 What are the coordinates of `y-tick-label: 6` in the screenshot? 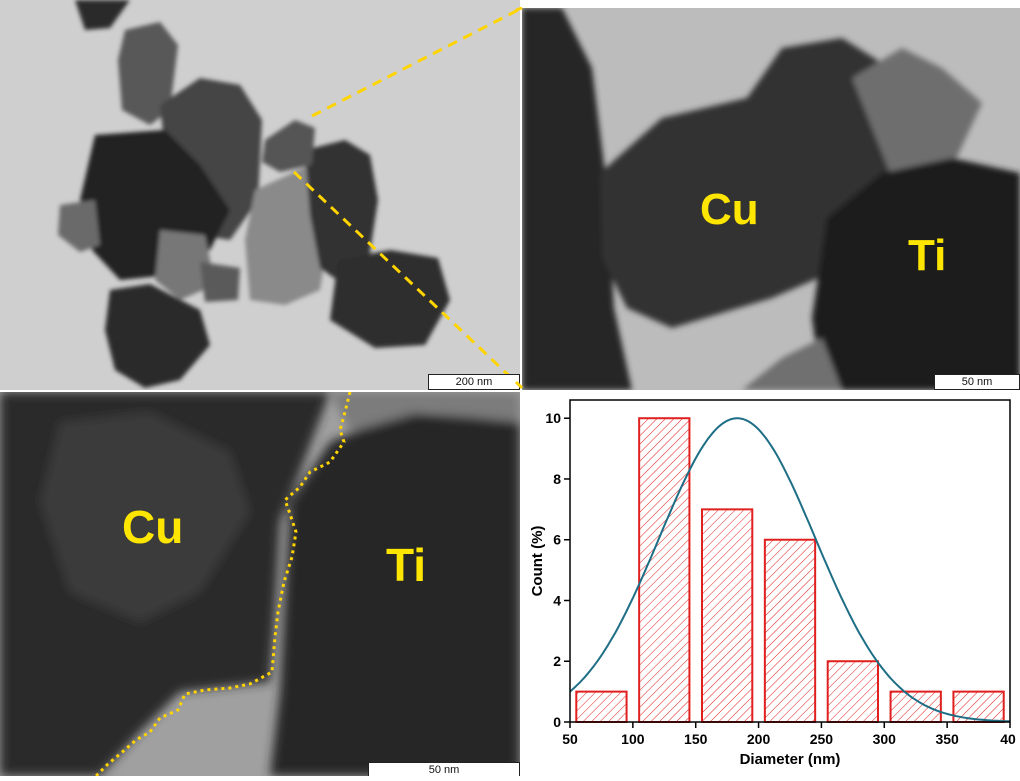 It's located at (557, 540).